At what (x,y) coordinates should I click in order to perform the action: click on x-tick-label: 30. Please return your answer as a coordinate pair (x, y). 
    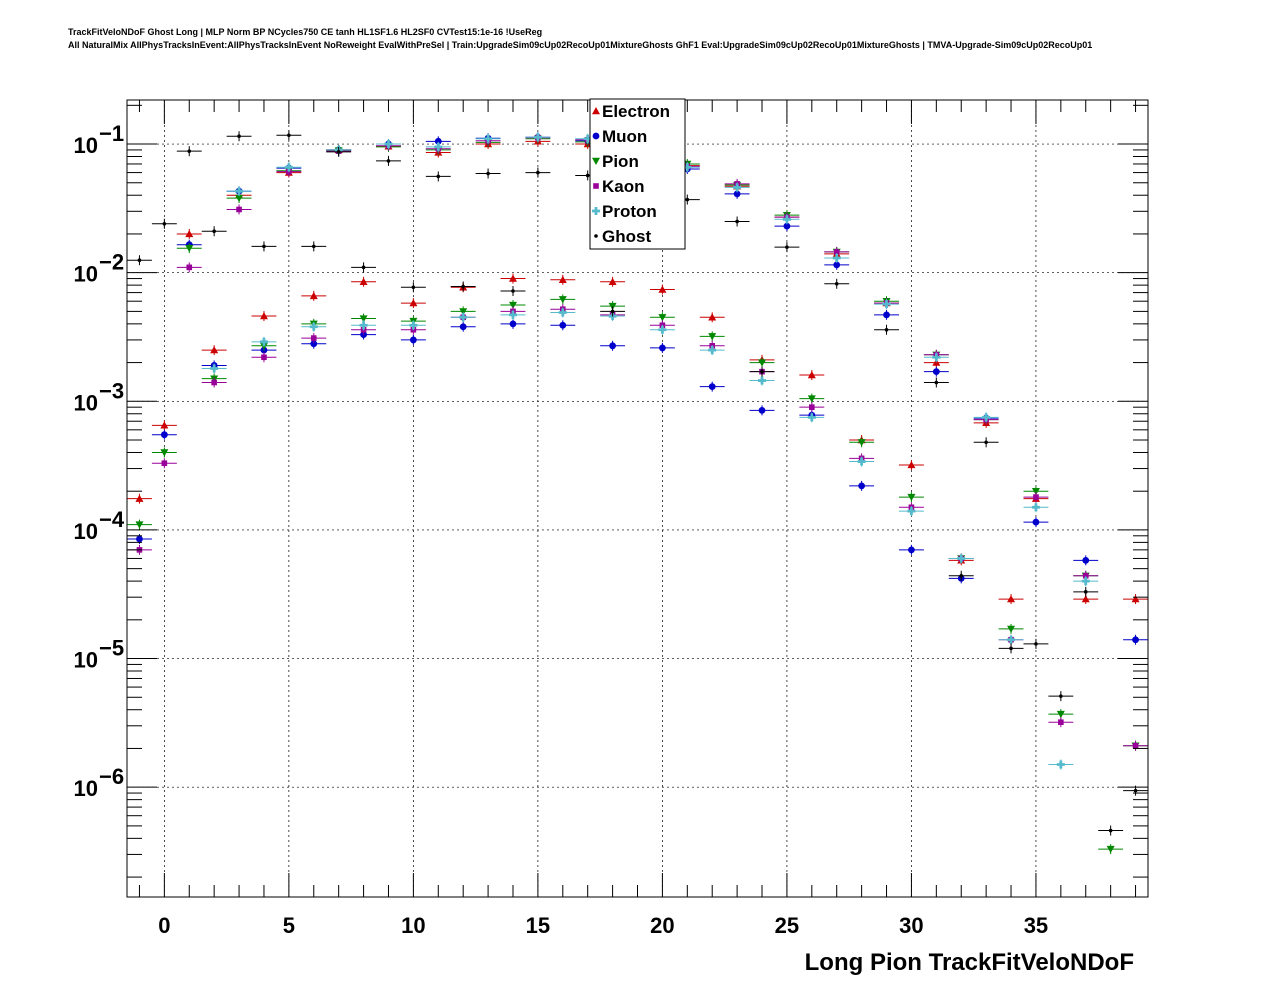
    Looking at the image, I should click on (911, 925).